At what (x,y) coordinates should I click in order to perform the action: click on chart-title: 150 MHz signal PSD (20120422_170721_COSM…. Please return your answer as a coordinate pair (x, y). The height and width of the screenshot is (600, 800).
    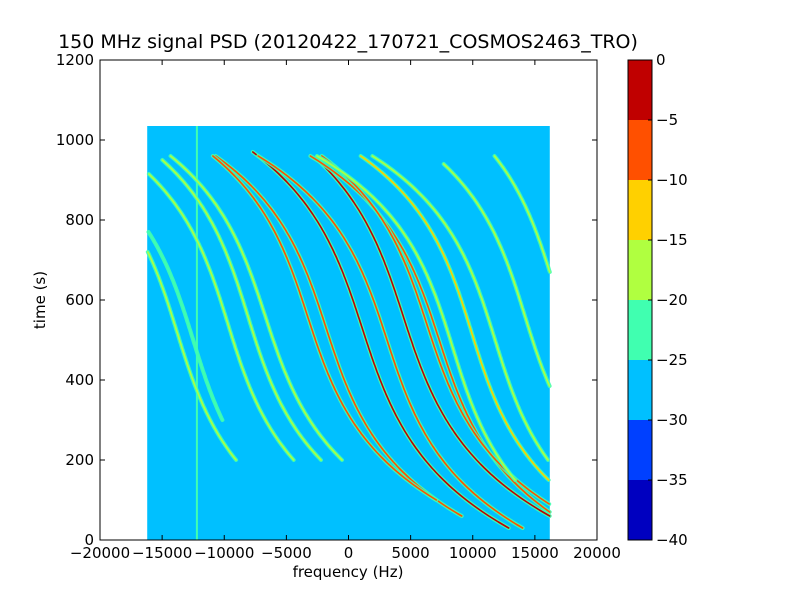
    Looking at the image, I should click on (348, 42).